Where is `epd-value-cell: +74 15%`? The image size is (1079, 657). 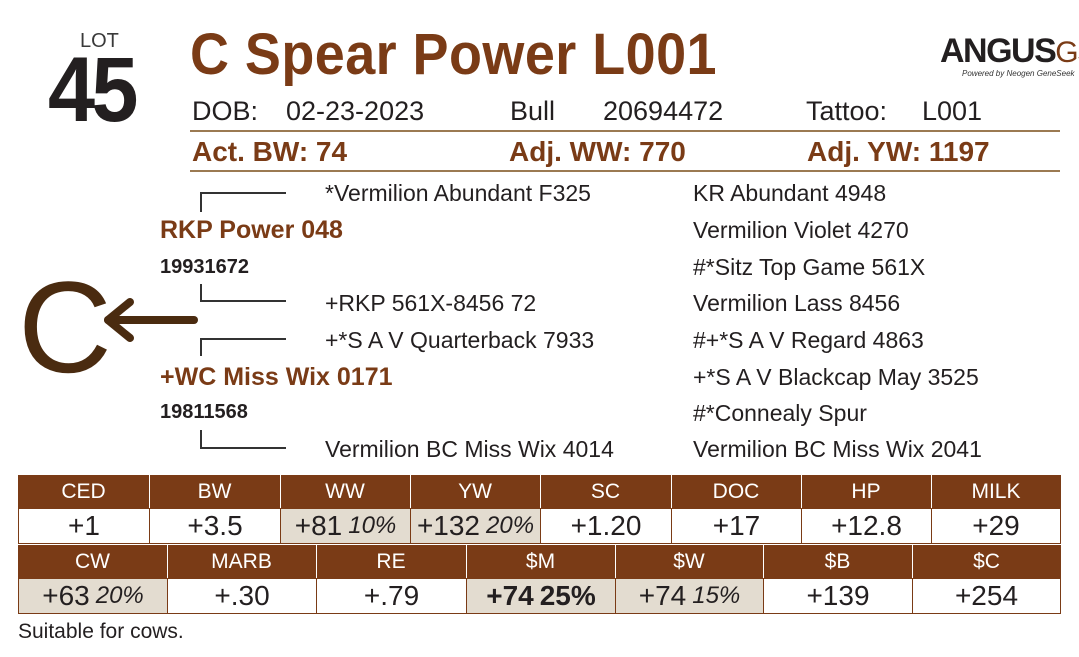
epd-value-cell: +74 15% is located at coordinates (689, 596).